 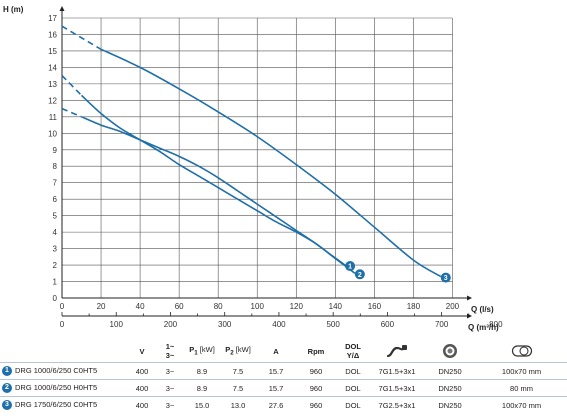 I want to click on series-2-marker: 2, so click(x=359, y=274).